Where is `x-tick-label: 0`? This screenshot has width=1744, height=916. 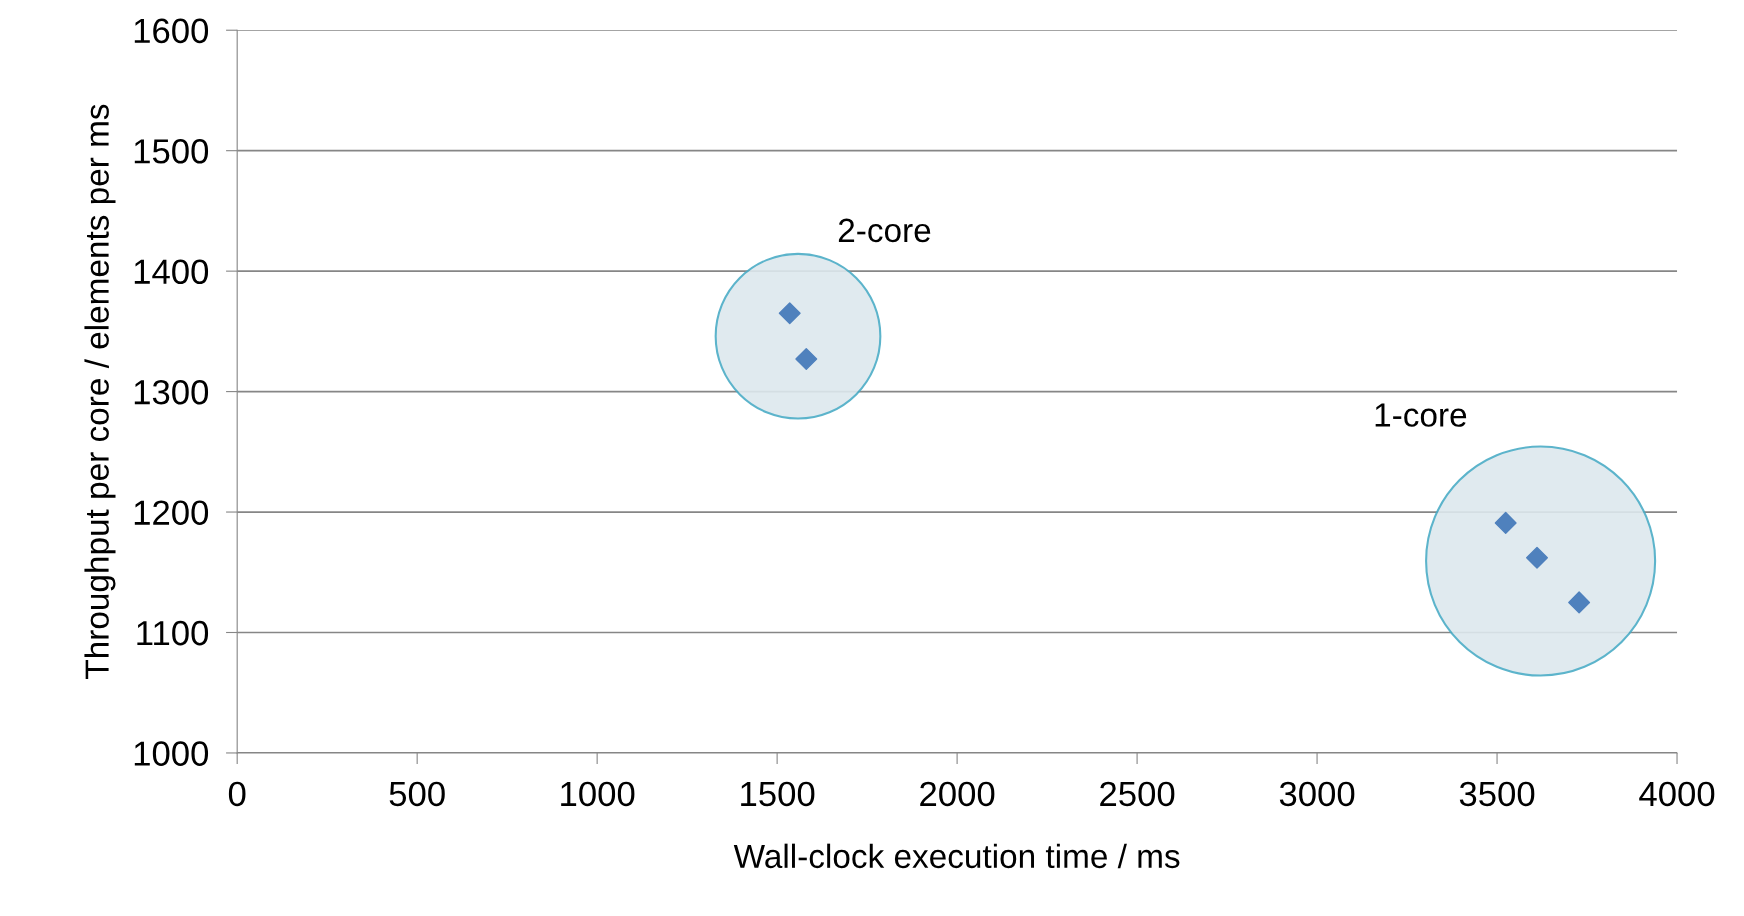 x-tick-label: 0 is located at coordinates (237, 794).